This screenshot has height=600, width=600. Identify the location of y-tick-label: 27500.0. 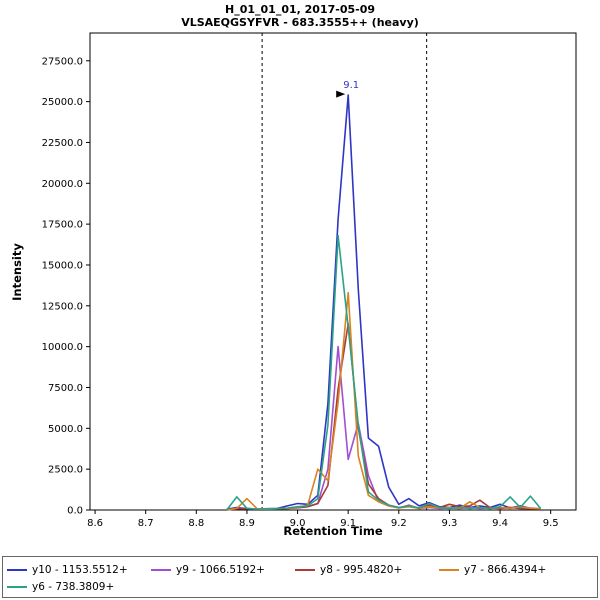
(62, 61).